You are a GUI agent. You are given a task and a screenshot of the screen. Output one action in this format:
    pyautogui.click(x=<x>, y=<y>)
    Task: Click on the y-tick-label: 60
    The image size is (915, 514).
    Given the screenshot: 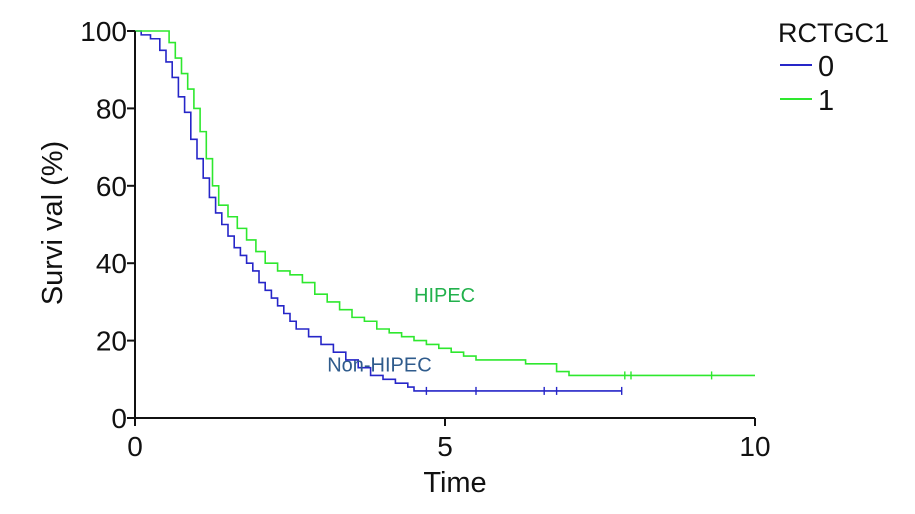 What is the action you would take?
    pyautogui.click(x=111, y=186)
    